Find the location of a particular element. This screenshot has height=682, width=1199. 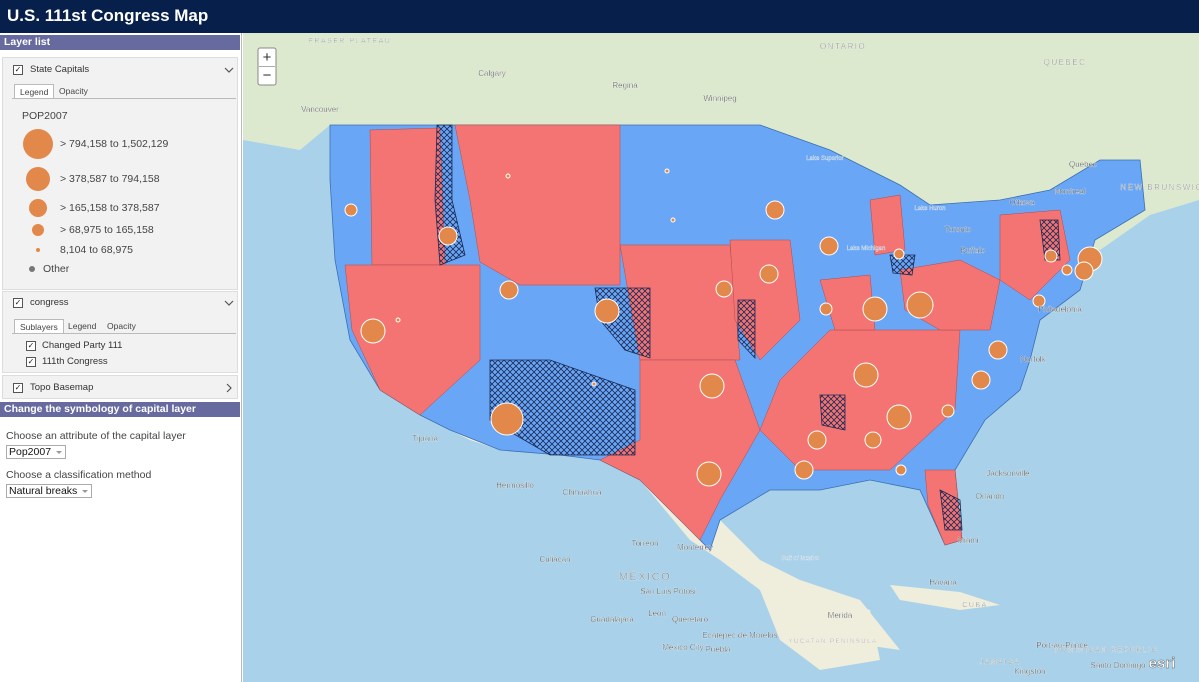

map-label: FRASER PLATEAU is located at coordinates (350, 41).